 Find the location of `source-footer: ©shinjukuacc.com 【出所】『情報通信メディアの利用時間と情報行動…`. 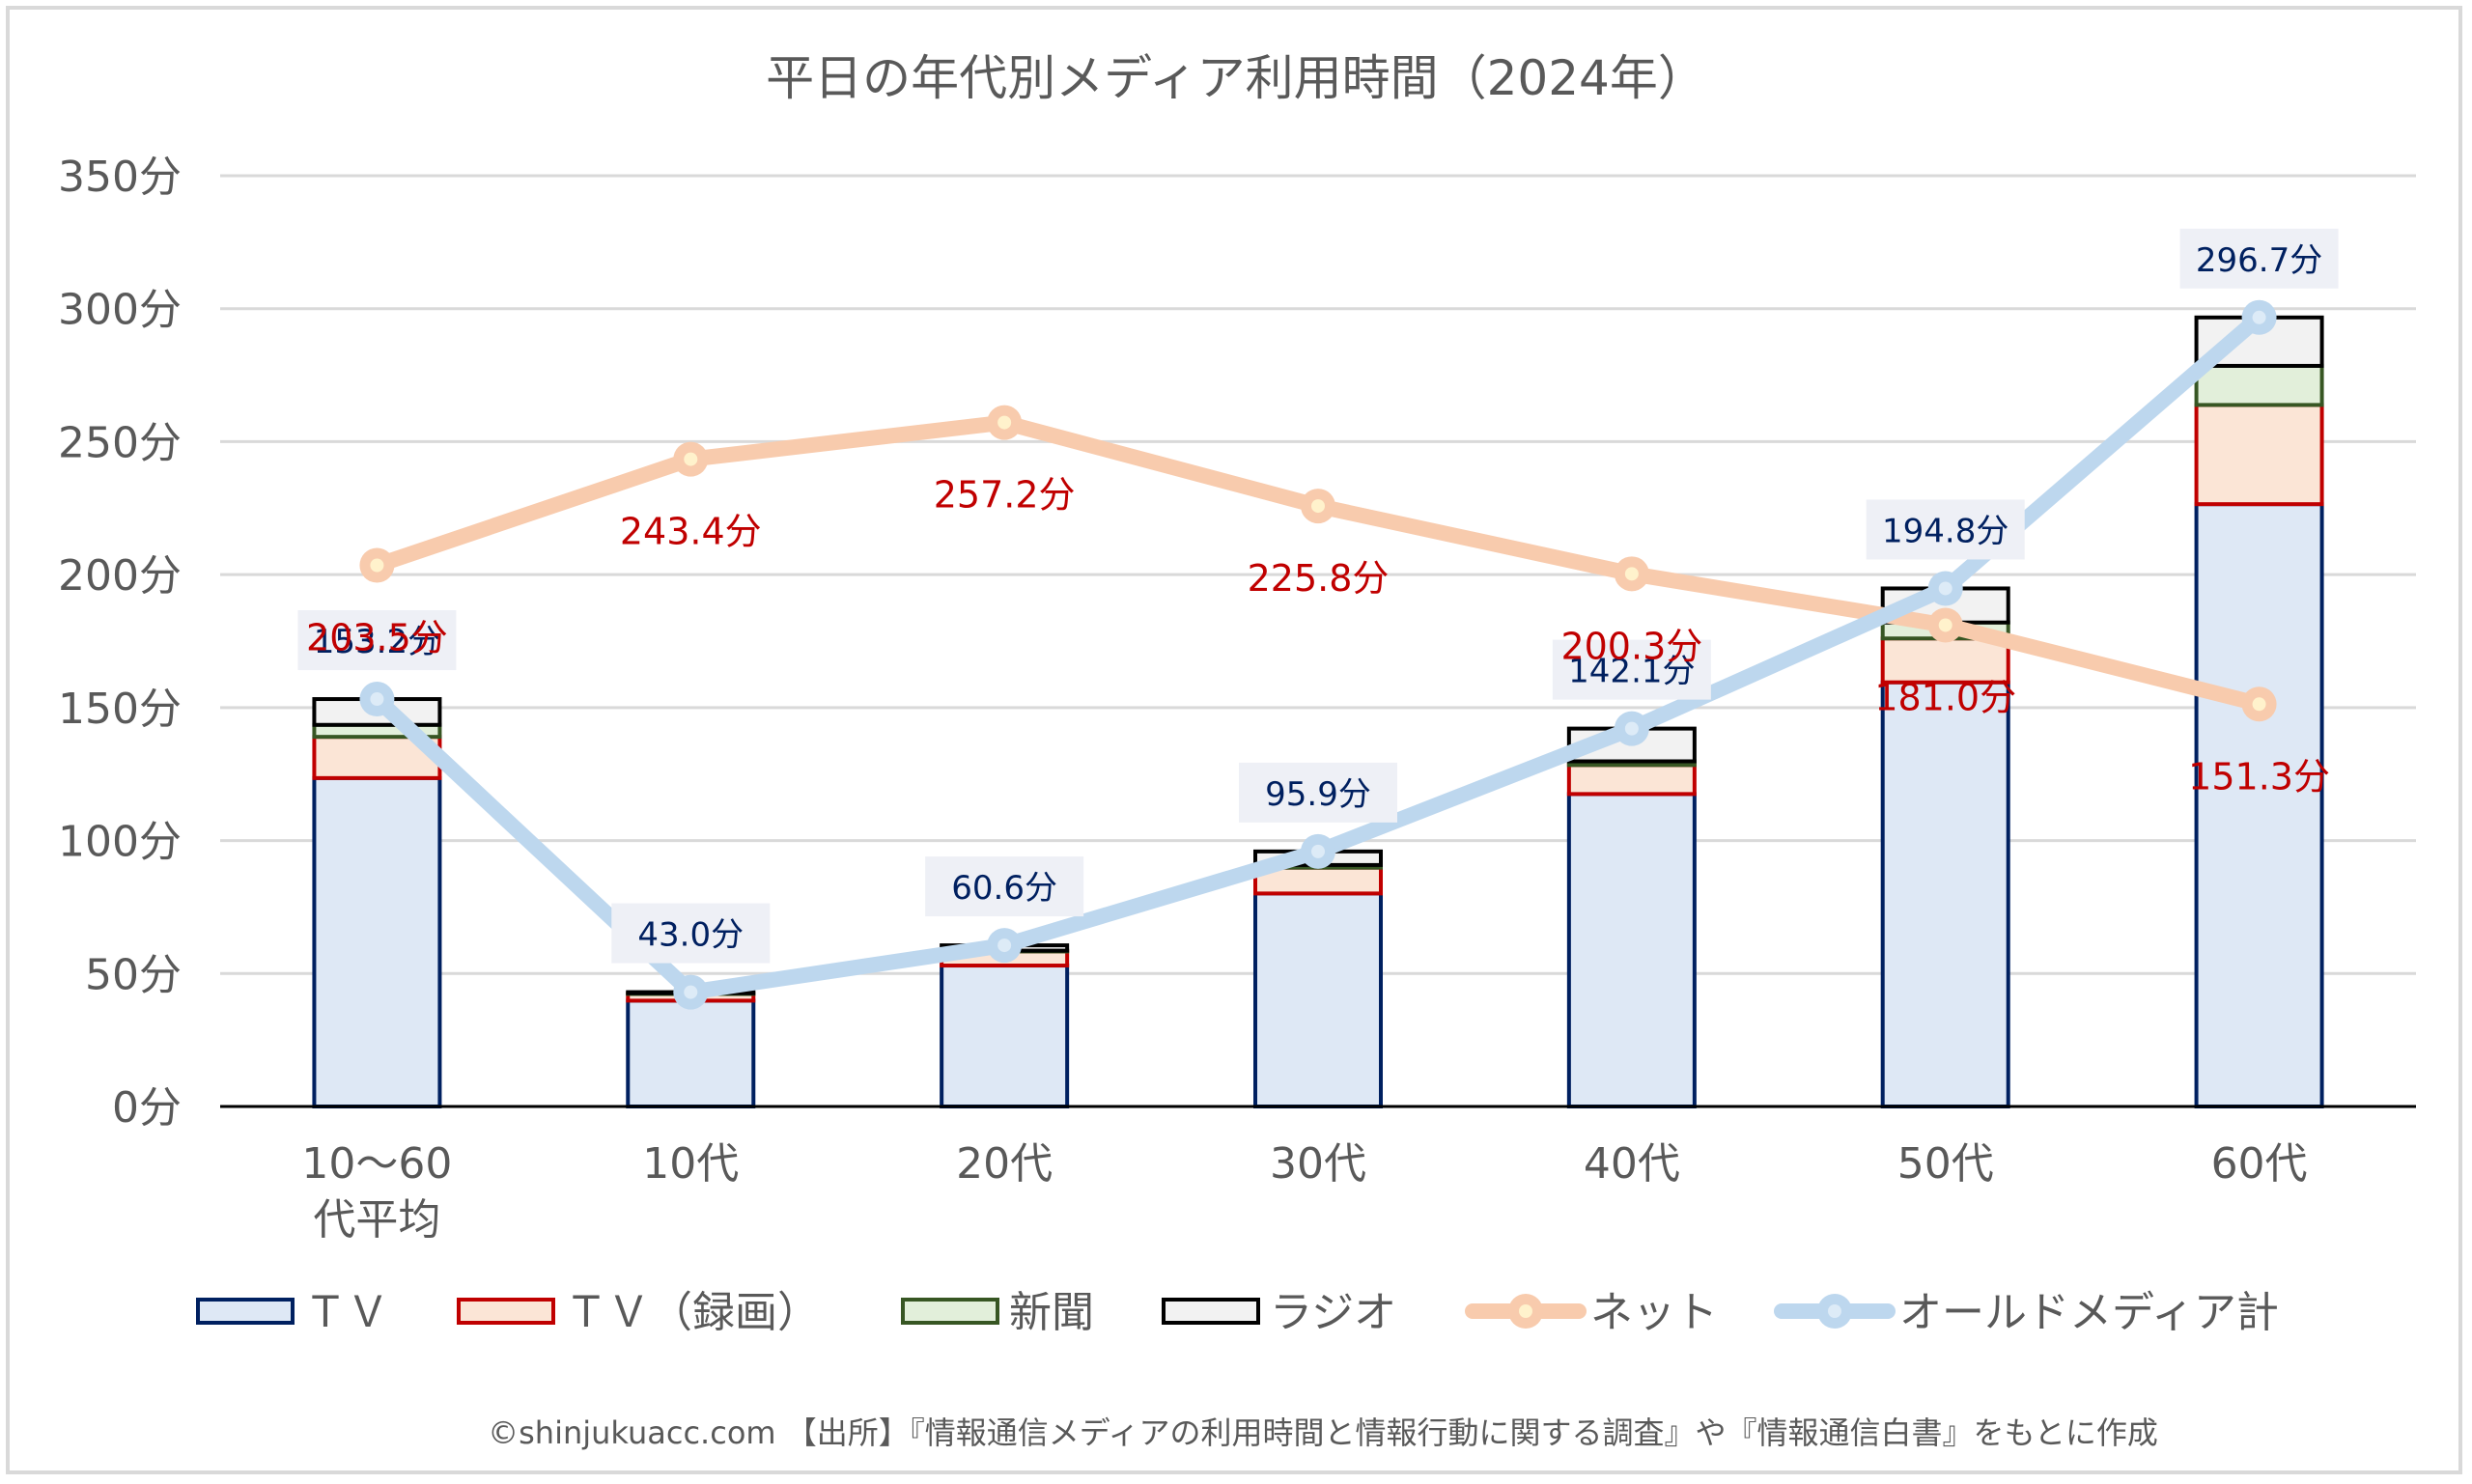

source-footer: ©shinjukuacc.com 【出所】『情報通信メディアの利用時間と情報行動… is located at coordinates (1323, 1433).